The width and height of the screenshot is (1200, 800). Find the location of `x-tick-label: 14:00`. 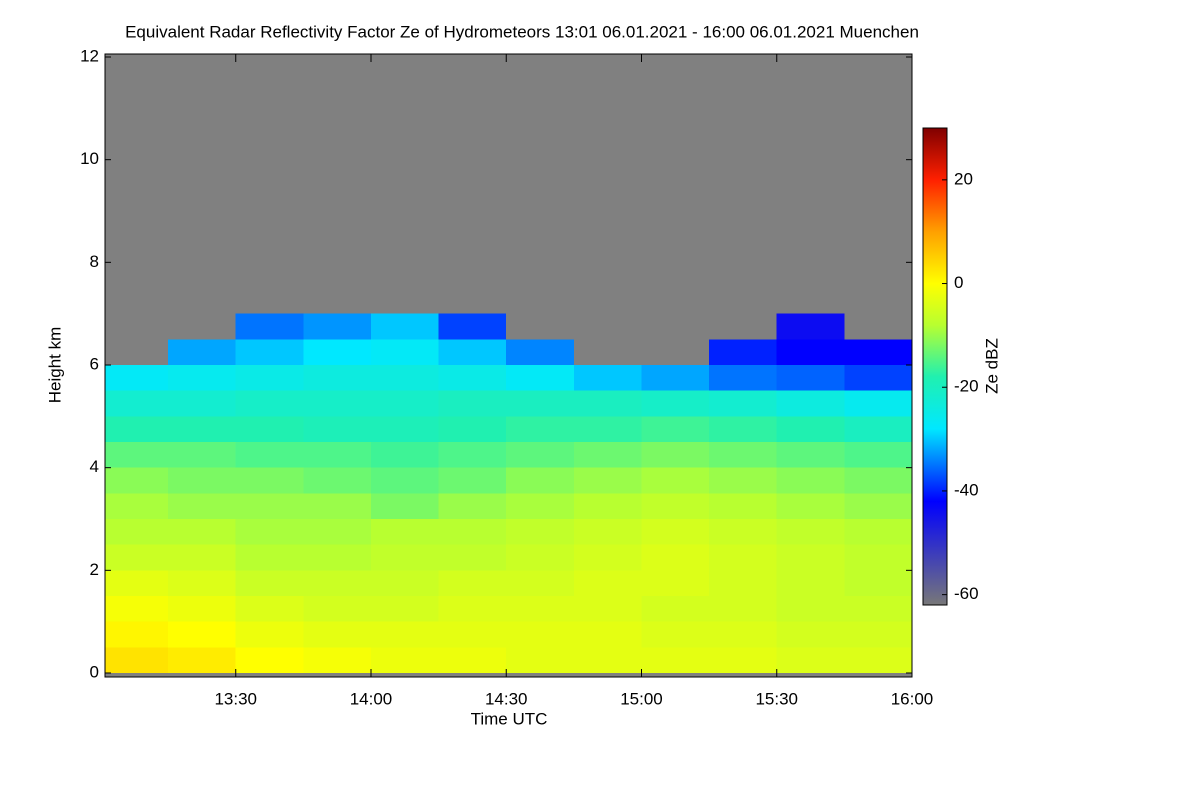

x-tick-label: 14:00 is located at coordinates (371, 698).